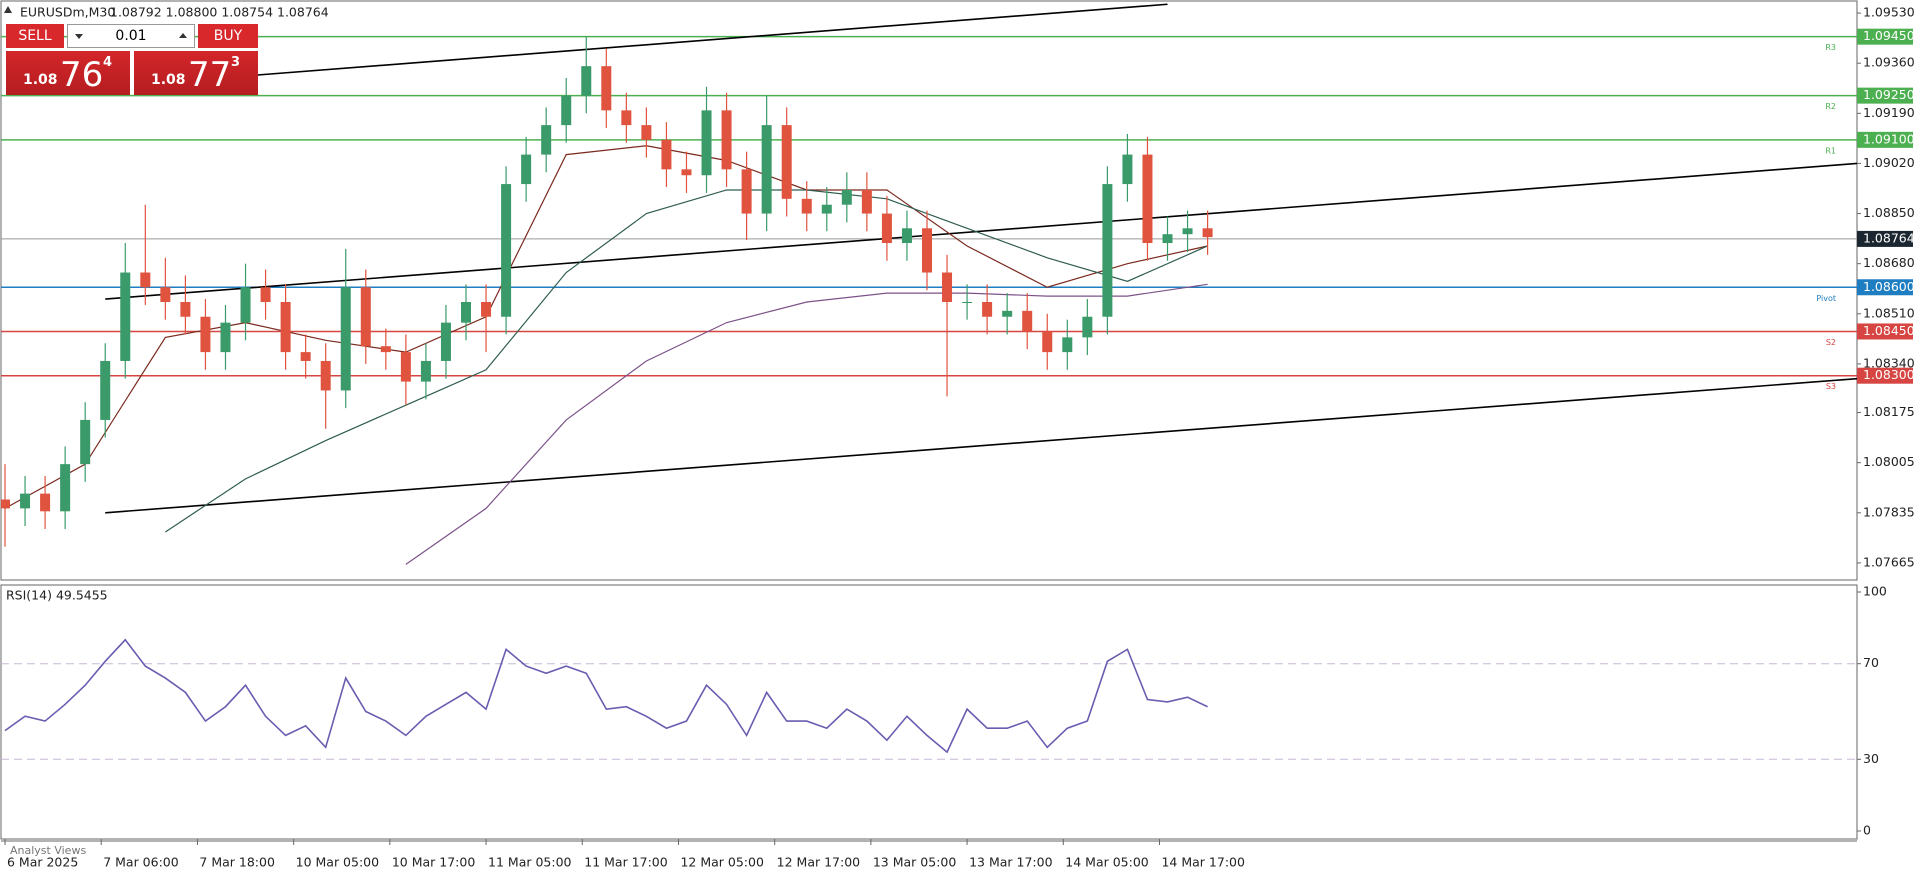  Describe the element at coordinates (79, 36) in the screenshot. I see `down-arrow` at that location.